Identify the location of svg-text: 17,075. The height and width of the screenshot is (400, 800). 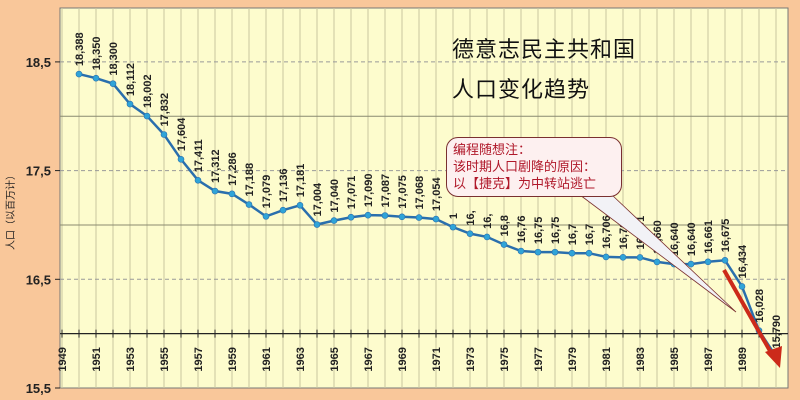
(403, 192).